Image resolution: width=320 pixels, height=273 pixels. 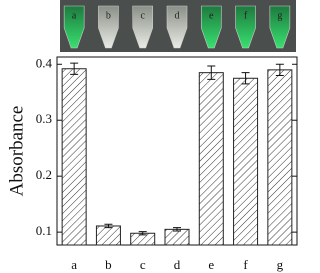 I want to click on x-tick-label: a, so click(x=74, y=264).